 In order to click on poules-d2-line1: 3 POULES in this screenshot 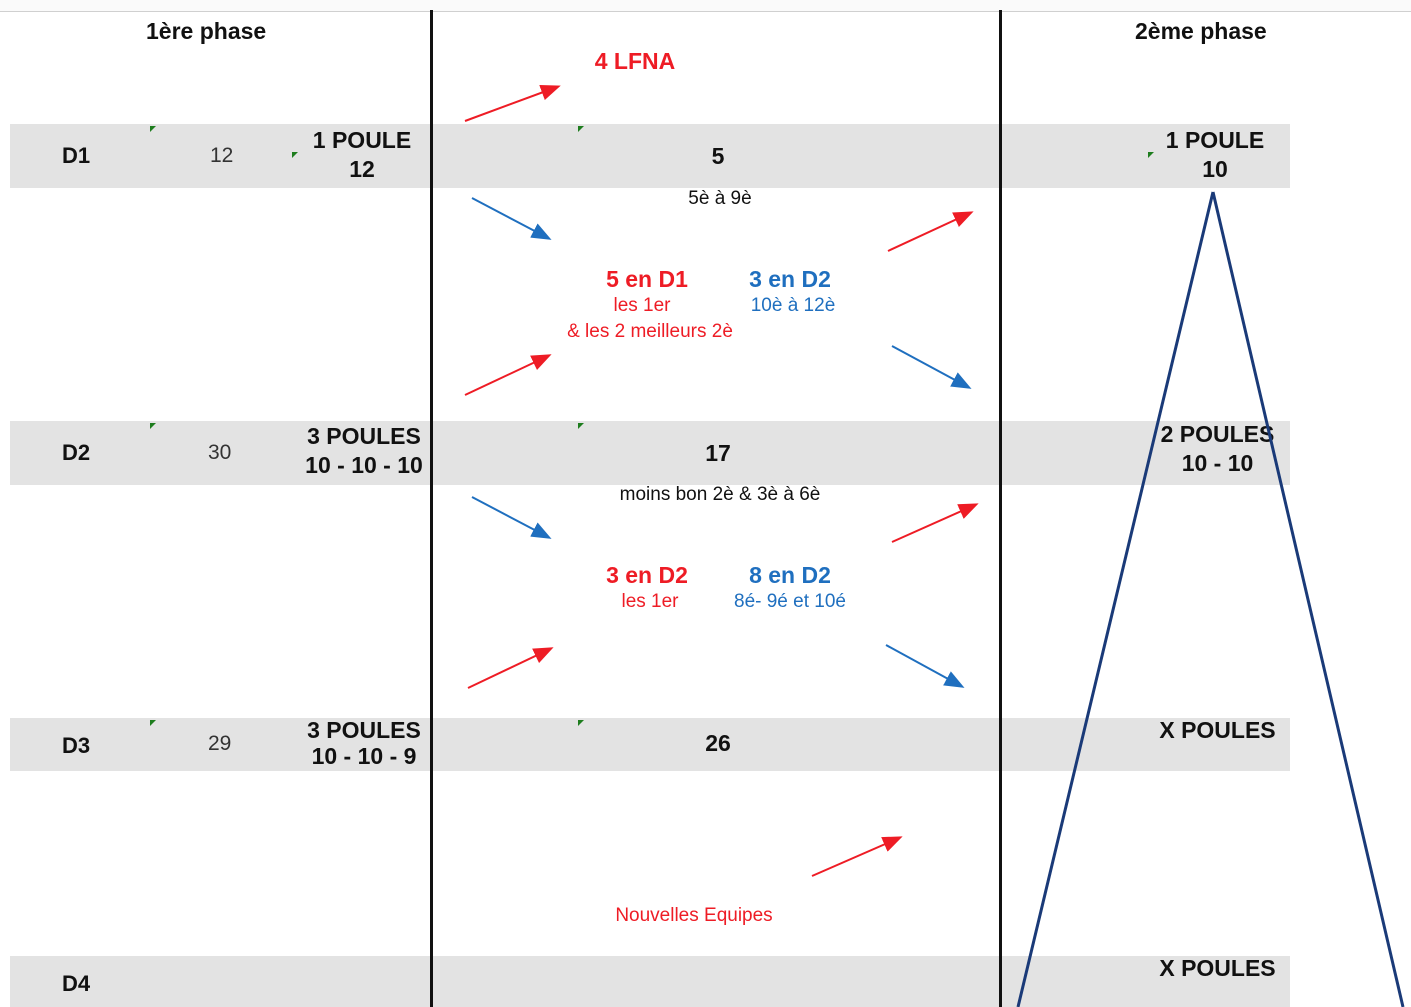, I will do `click(364, 436)`.